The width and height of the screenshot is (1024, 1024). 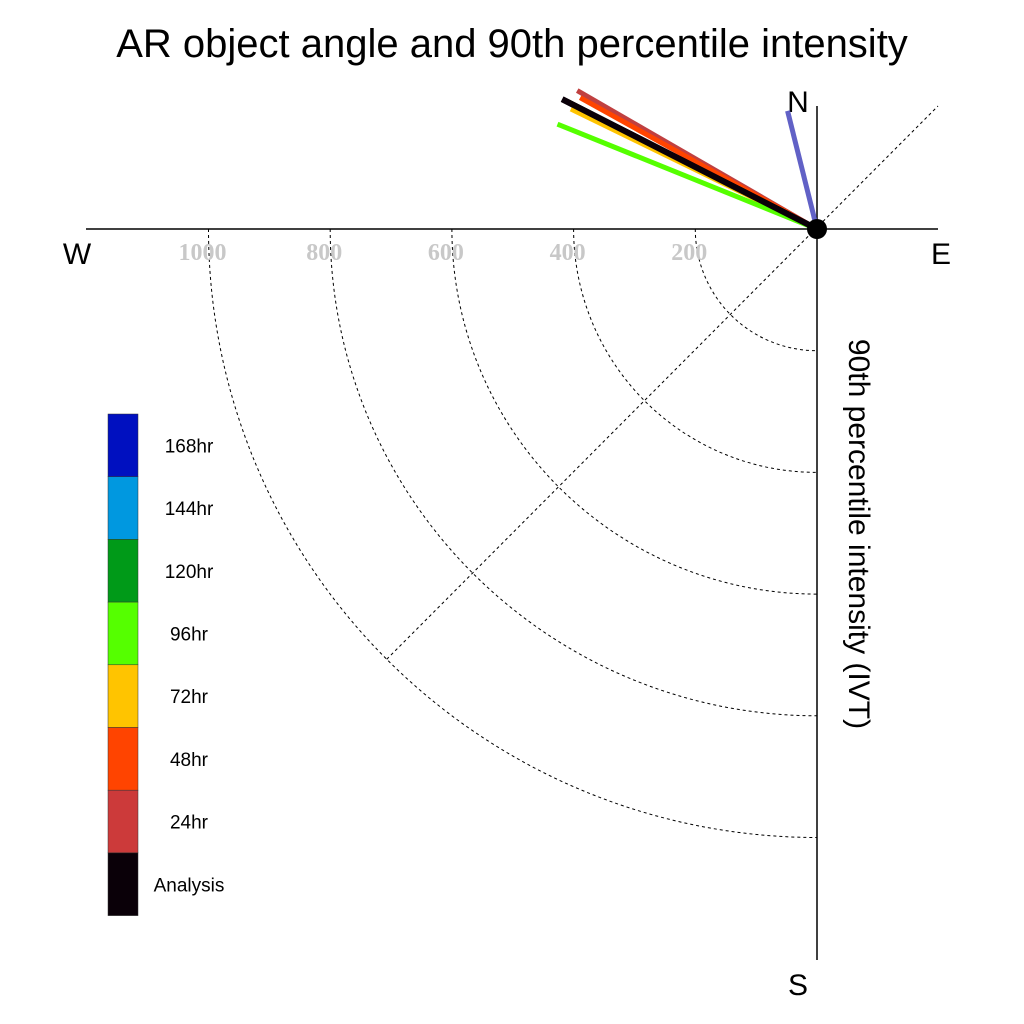 What do you see at coordinates (123, 759) in the screenshot?
I see `legend-swatch-48hr` at bounding box center [123, 759].